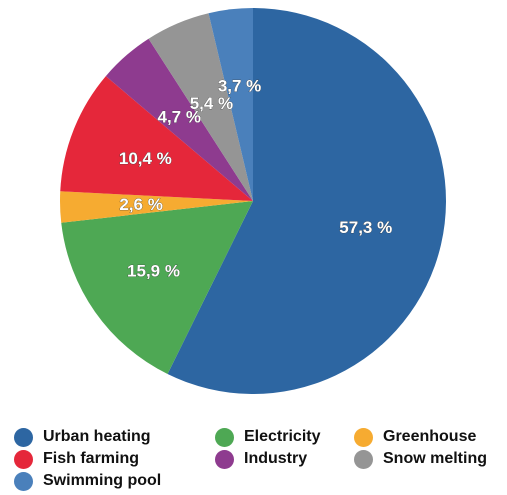 The image size is (507, 495). Describe the element at coordinates (211, 103) in the screenshot. I see `pie-value-label-snow-melting: 5,4 %` at that location.